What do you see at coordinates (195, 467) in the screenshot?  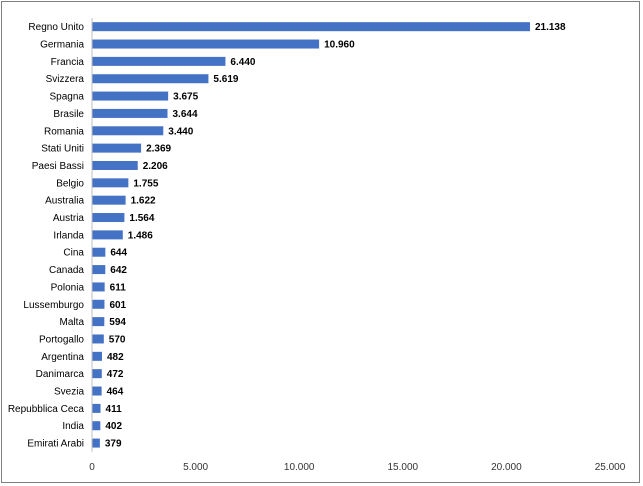 I see `x-tick-label: 5.000` at bounding box center [195, 467].